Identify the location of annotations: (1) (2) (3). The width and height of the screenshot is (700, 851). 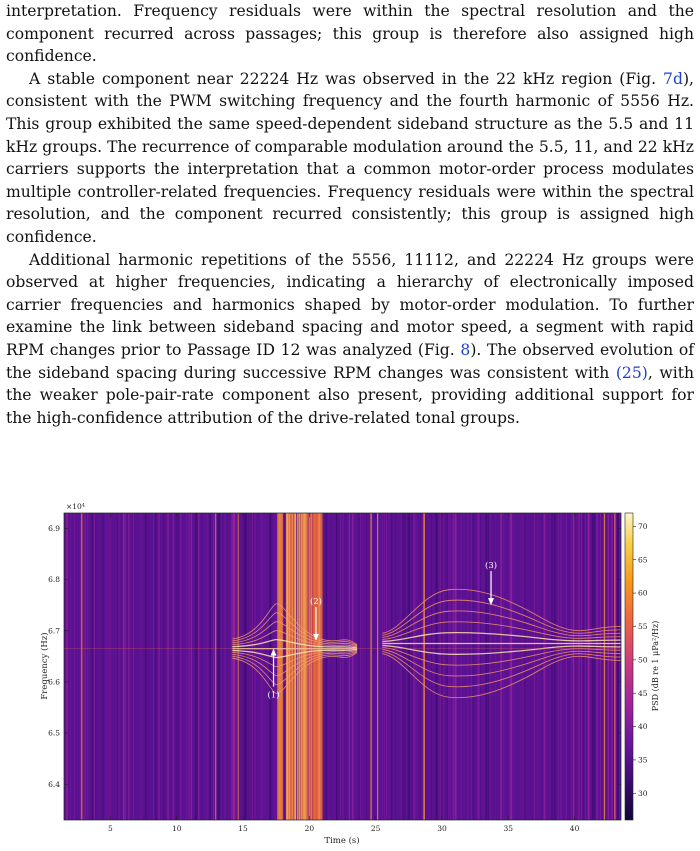
(383, 630).